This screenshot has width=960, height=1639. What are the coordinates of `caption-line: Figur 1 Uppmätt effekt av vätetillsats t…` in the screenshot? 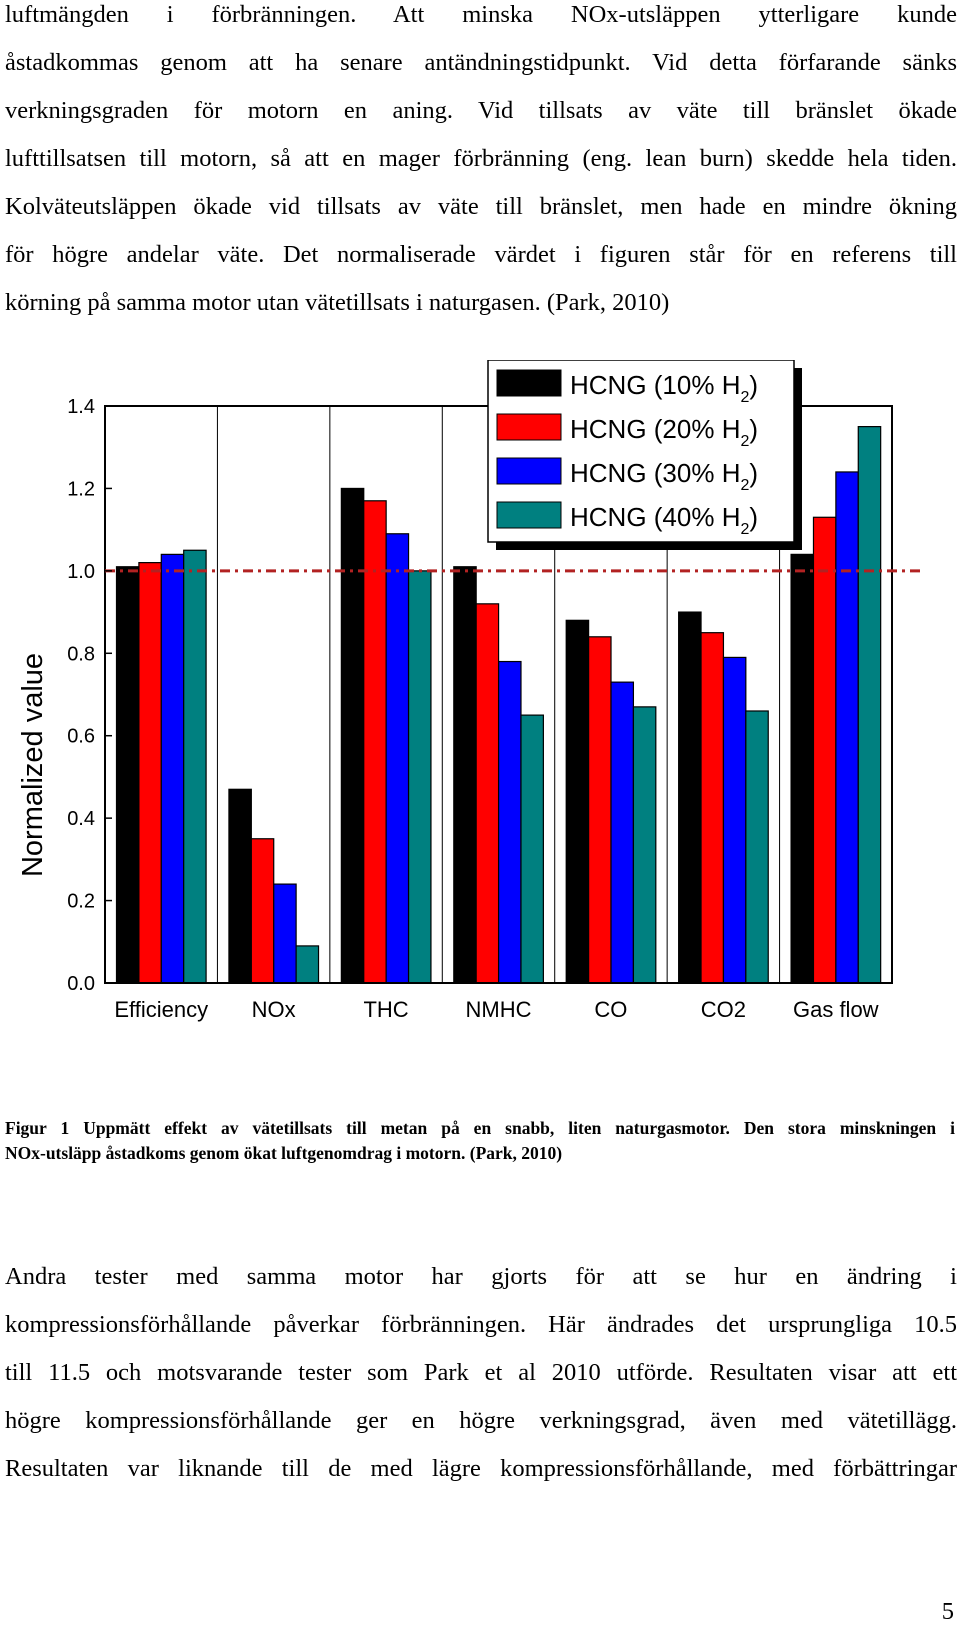 It's located at (480, 1128).